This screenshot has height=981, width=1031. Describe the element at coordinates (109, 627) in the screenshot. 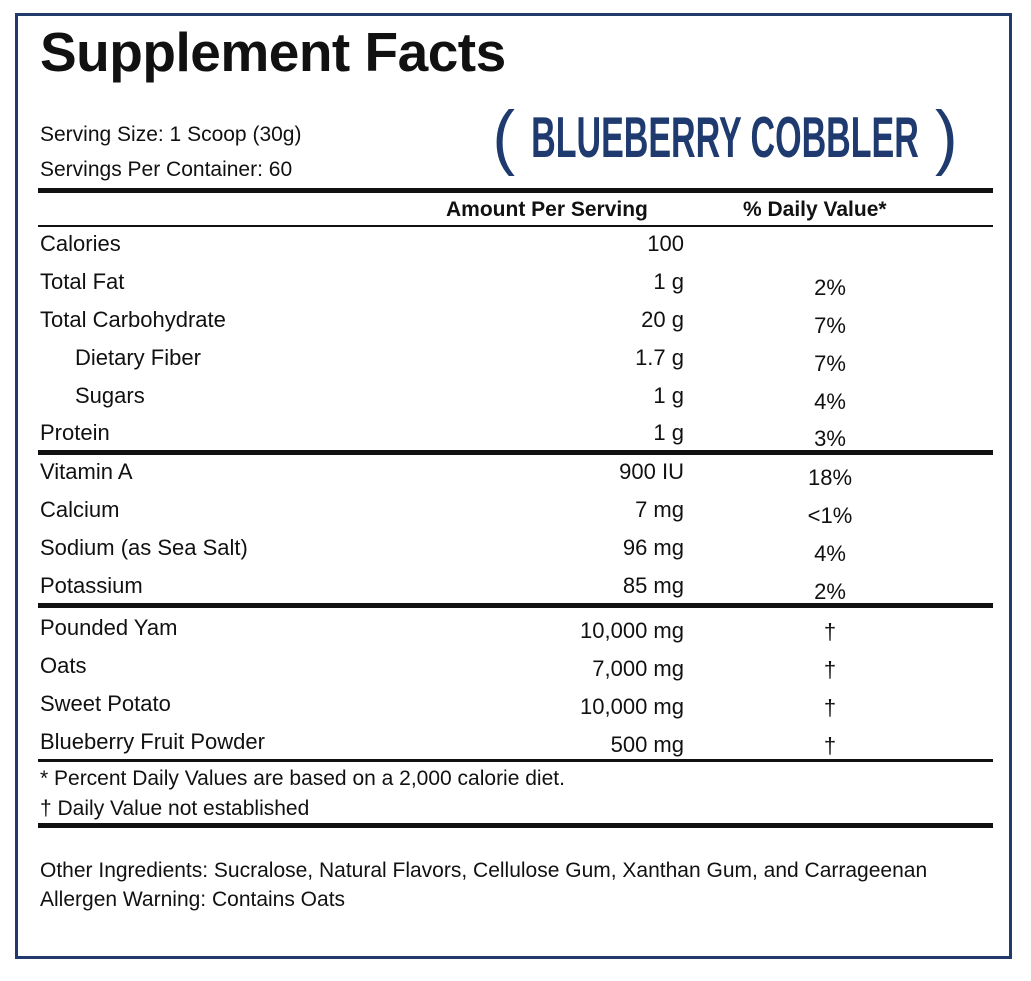

I see `ingredient-label: Pounded Yam` at that location.